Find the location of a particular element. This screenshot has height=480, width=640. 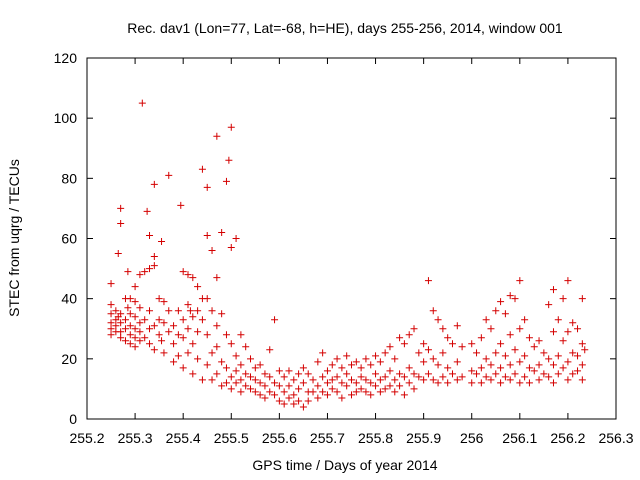

x-tick-label: 256.3 is located at coordinates (615, 438).